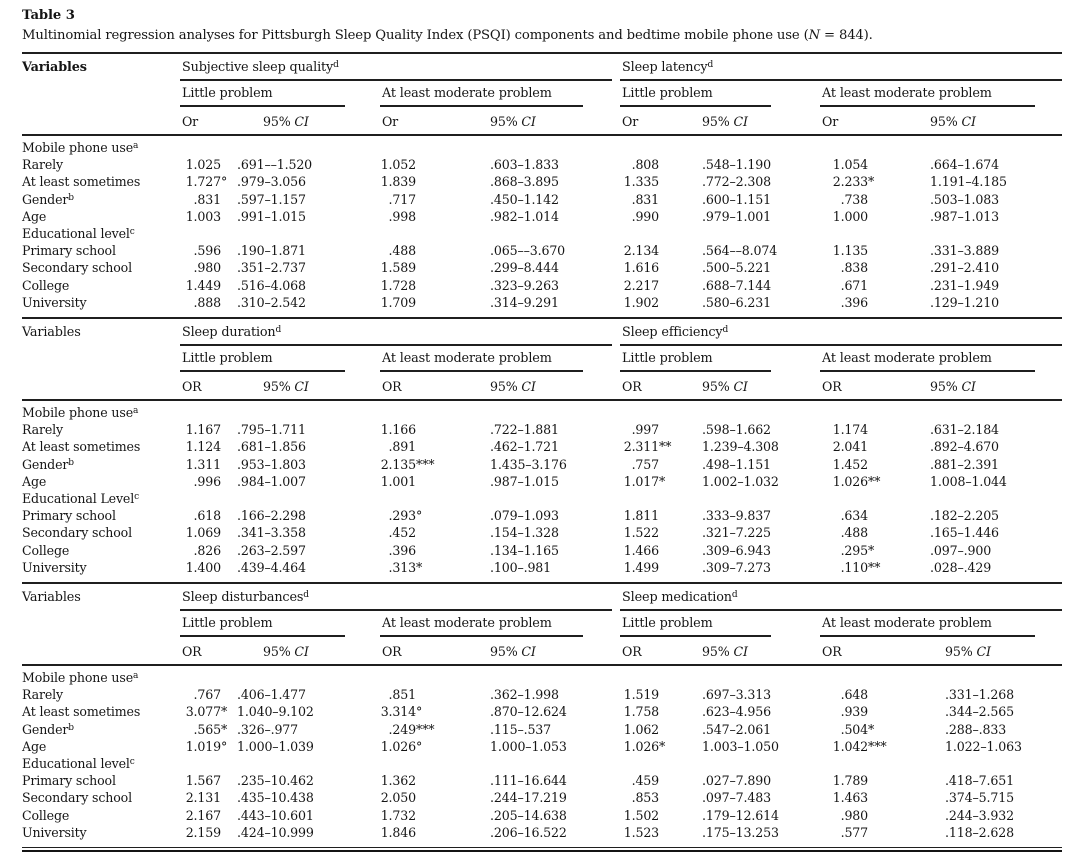  Describe the element at coordinates (275, 712) in the screenshot. I see `confidence-interval-value: 1.040–9.102` at that location.